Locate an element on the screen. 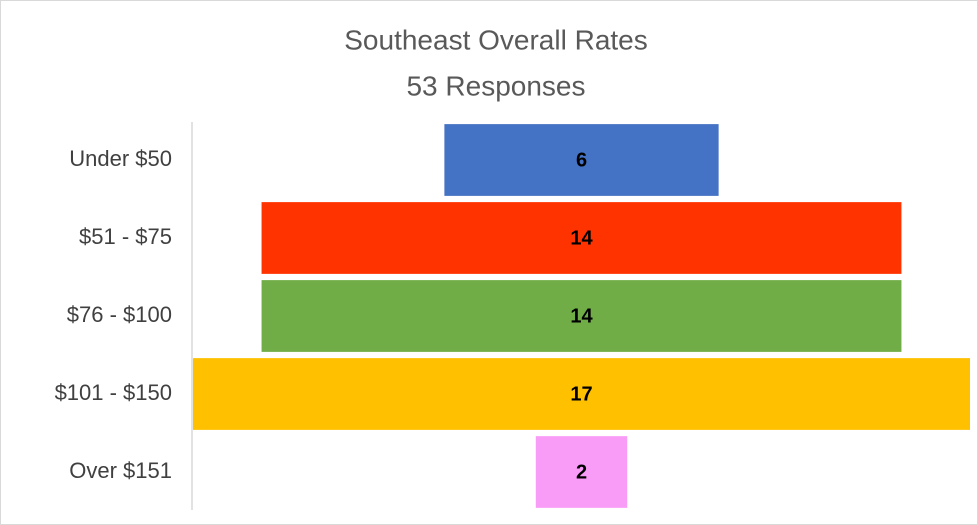  category-label: Under $50 is located at coordinates (120, 158).